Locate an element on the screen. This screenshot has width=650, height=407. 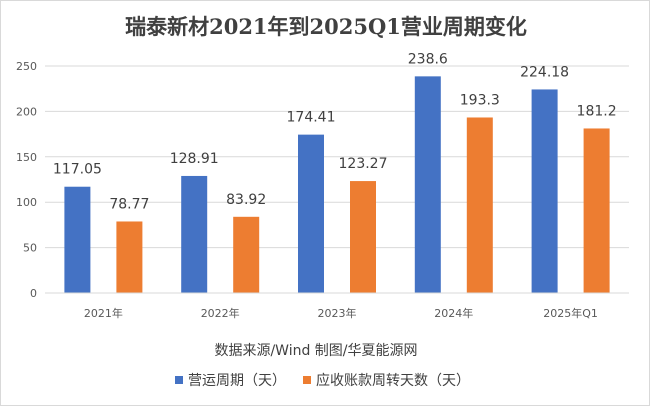
data-label: 181.2 is located at coordinates (597, 111).